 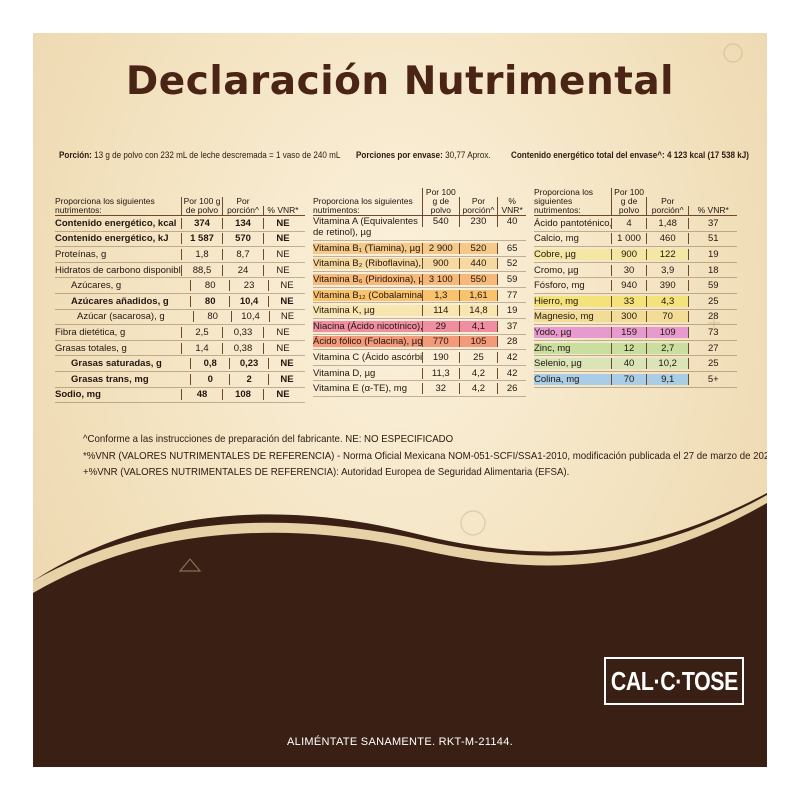 What do you see at coordinates (96, 286) in the screenshot?
I see `nutrient-name: Azúcares, g` at bounding box center [96, 286].